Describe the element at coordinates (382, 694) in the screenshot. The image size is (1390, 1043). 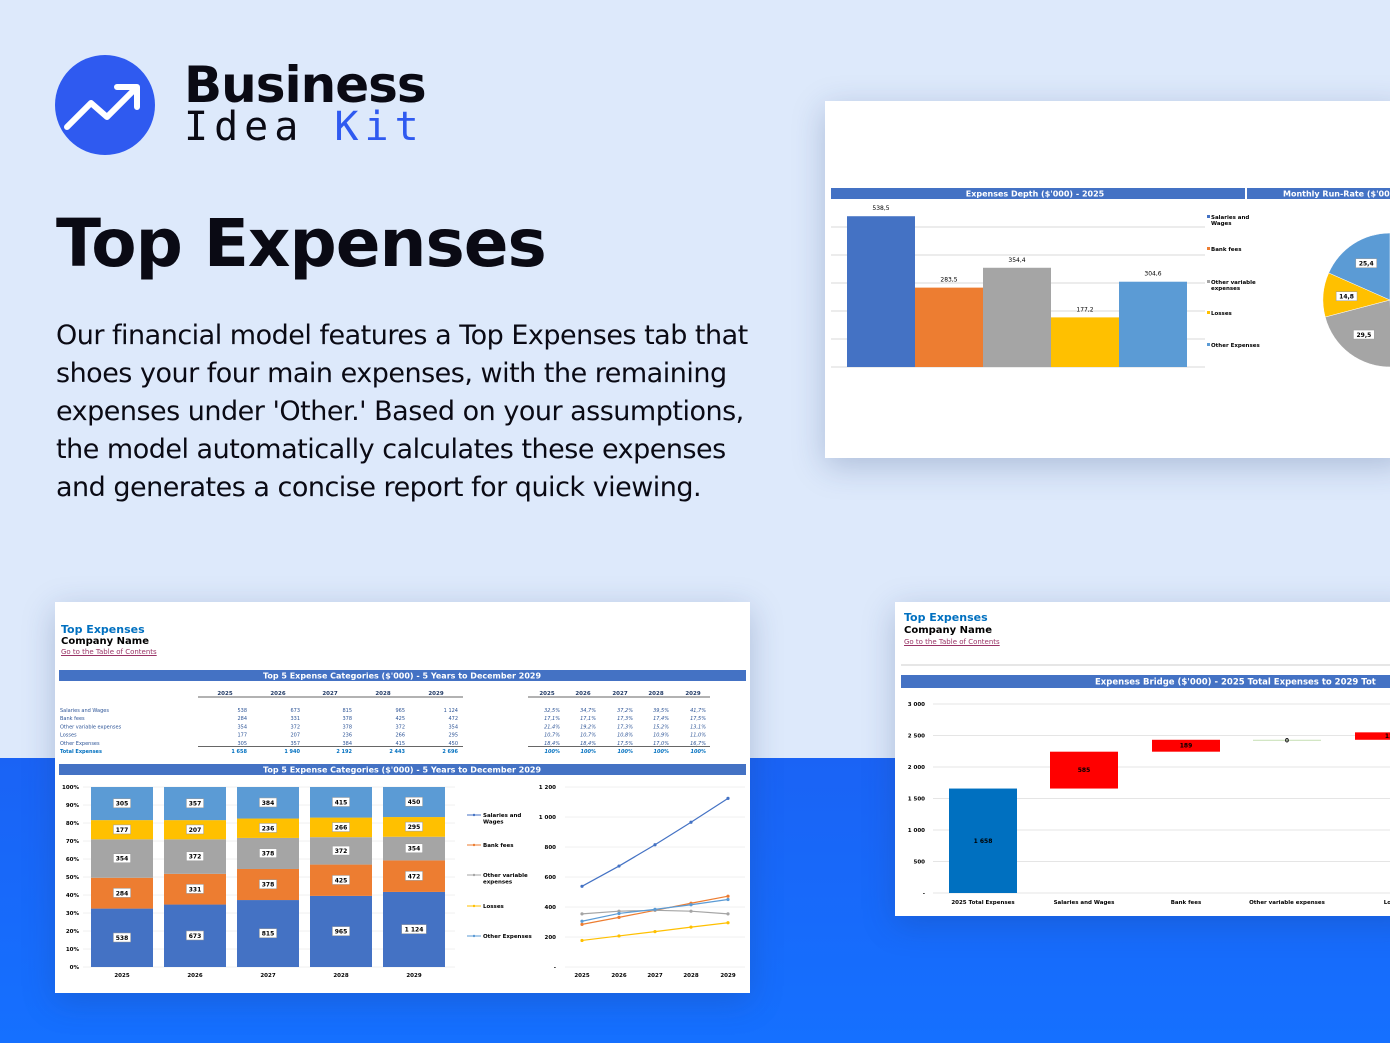
I see `year-header: 2028` at that location.